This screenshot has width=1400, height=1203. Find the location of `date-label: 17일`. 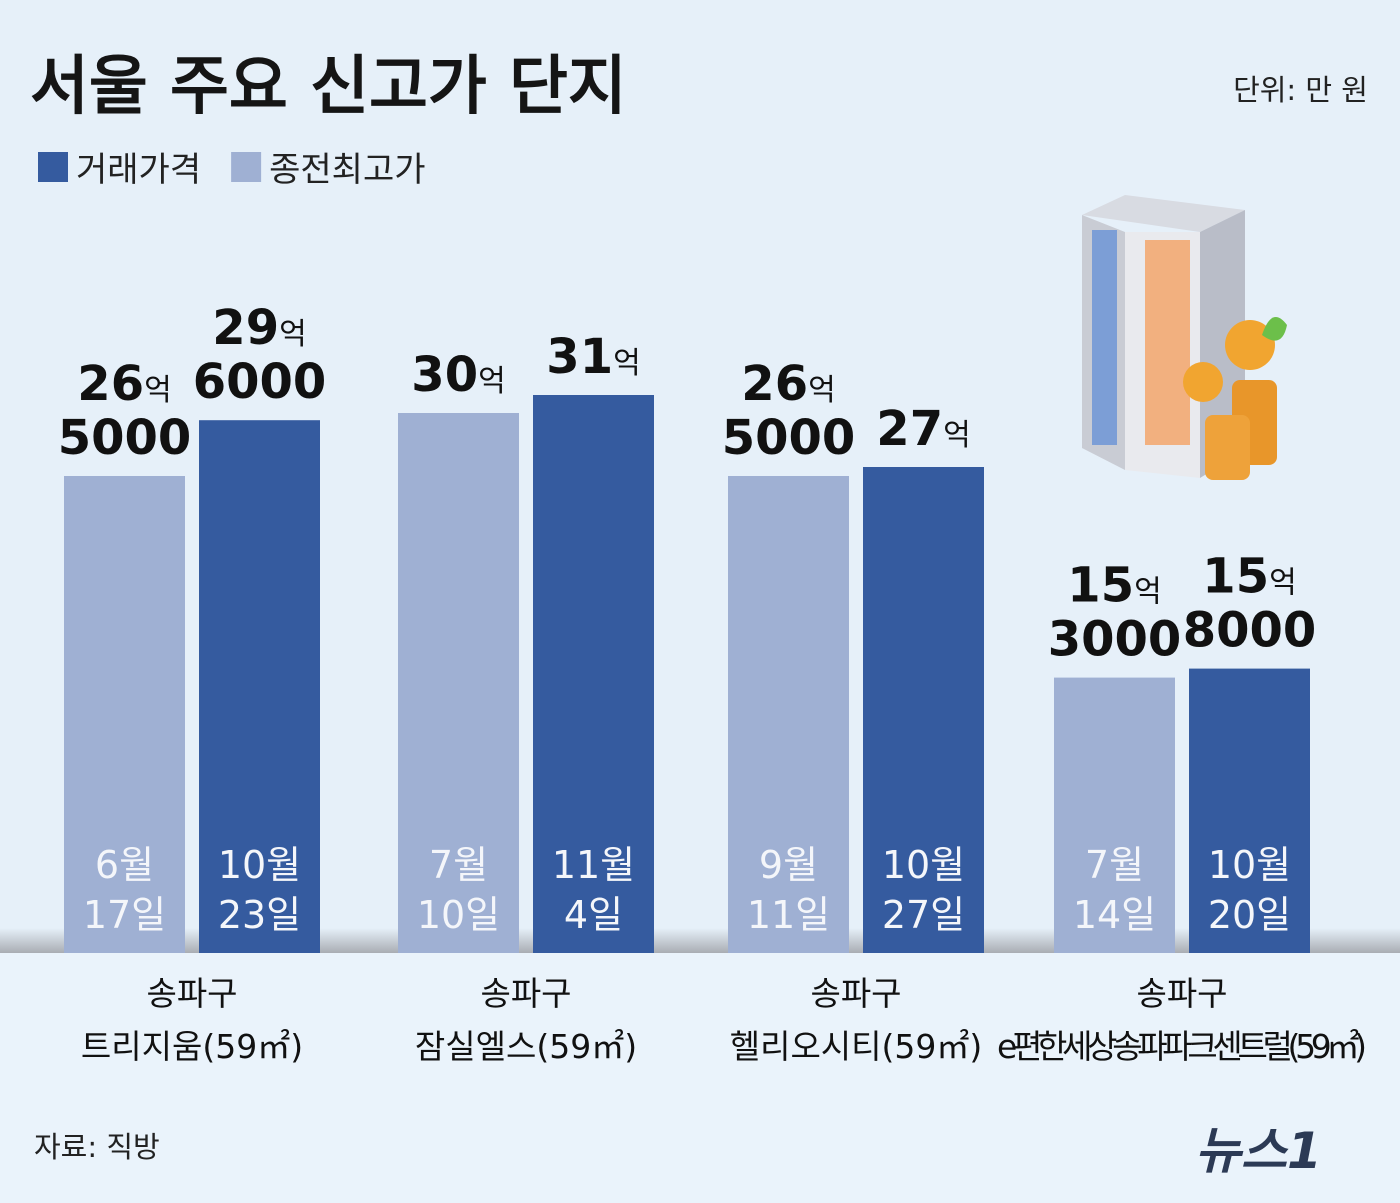

date-label: 17일 is located at coordinates (124, 915).